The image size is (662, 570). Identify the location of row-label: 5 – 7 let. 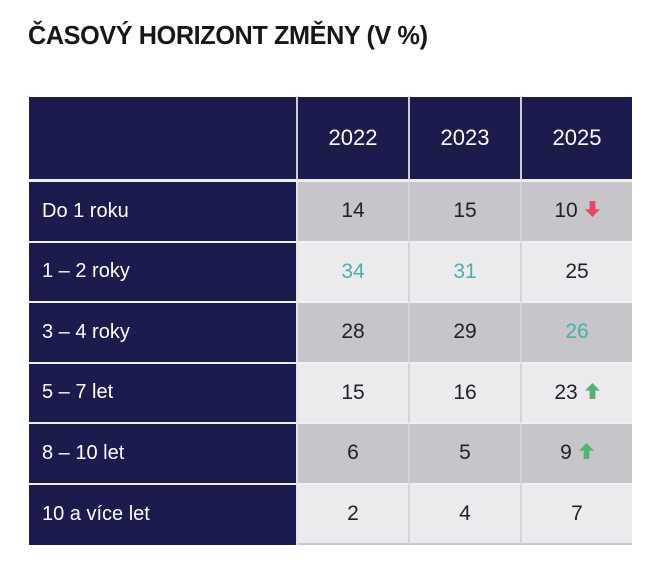
(163, 393).